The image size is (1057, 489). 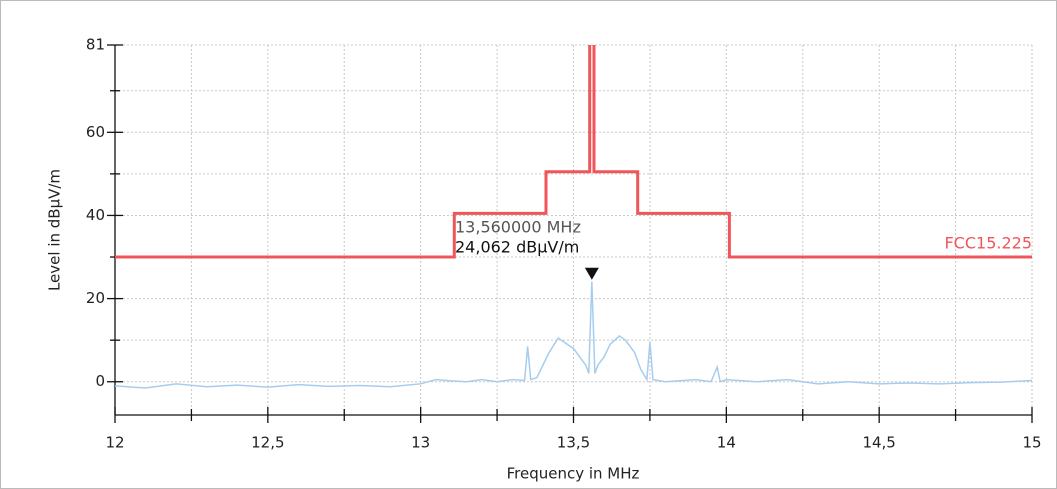 What do you see at coordinates (591, 273) in the screenshot?
I see `marker` at bounding box center [591, 273].